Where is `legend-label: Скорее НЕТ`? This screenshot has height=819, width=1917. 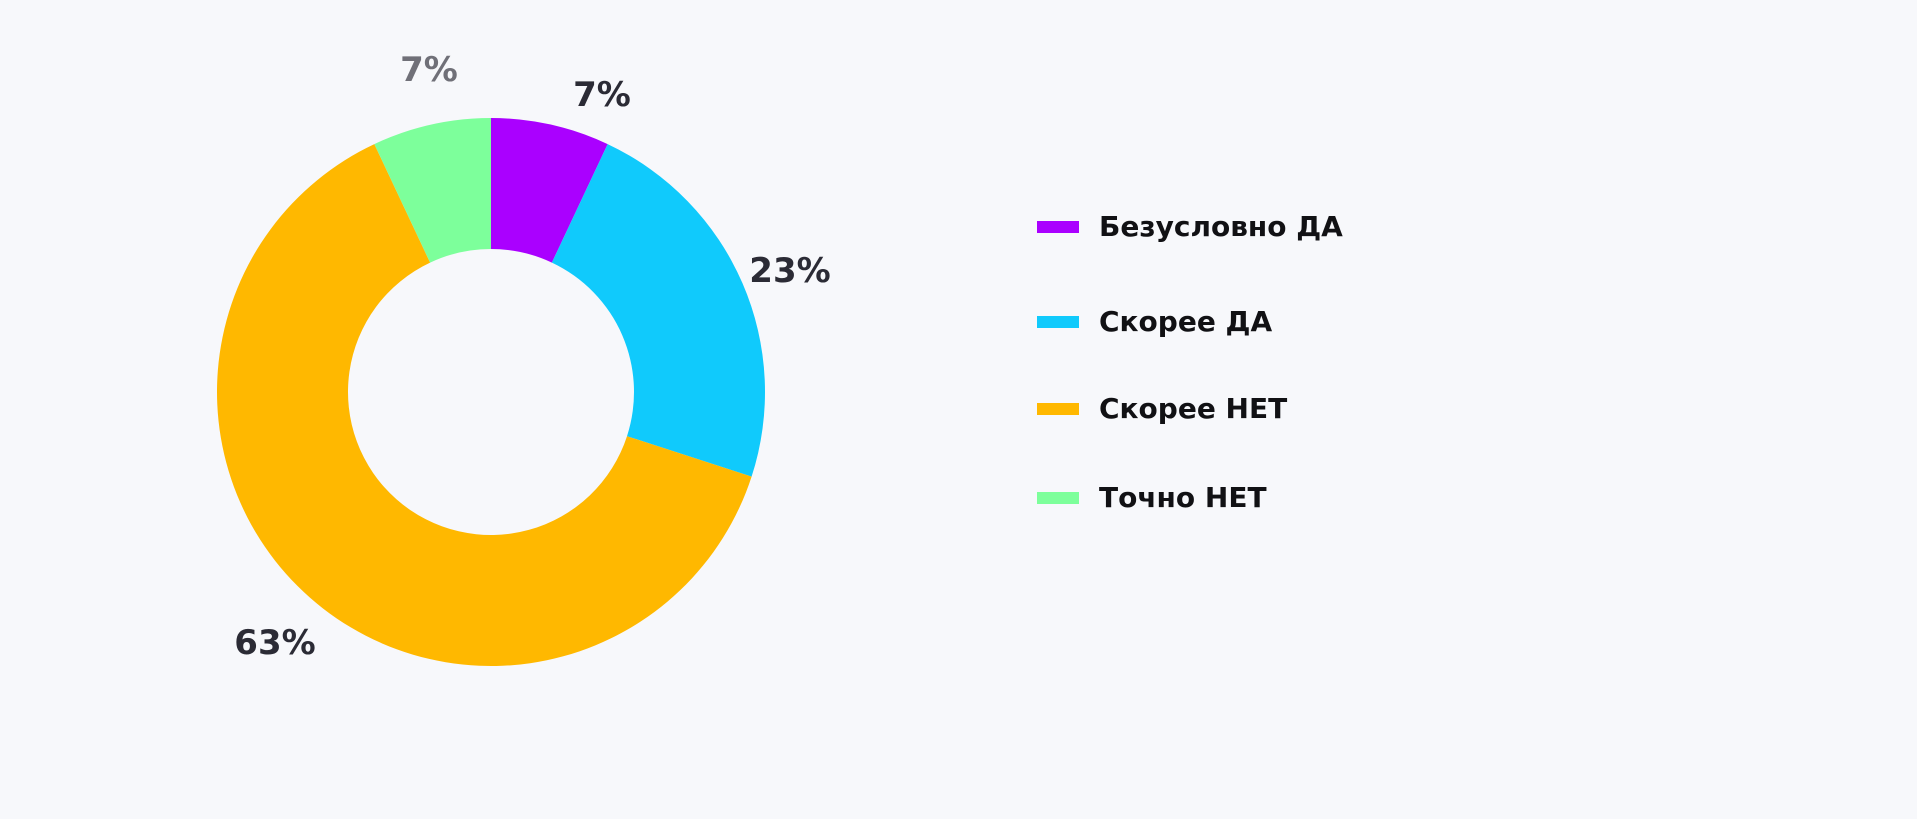 legend-label: Скорее НЕТ is located at coordinates (1193, 408).